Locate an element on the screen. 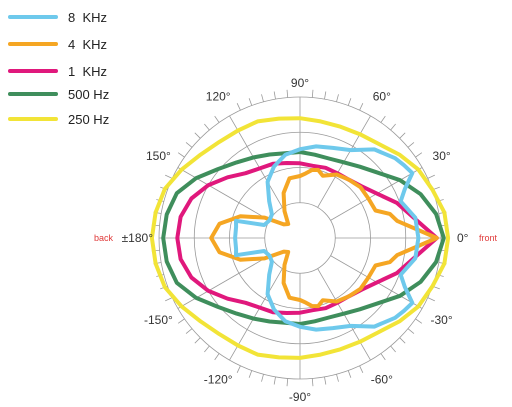 The width and height of the screenshot is (512, 407). grid-ring is located at coordinates (300, 238).